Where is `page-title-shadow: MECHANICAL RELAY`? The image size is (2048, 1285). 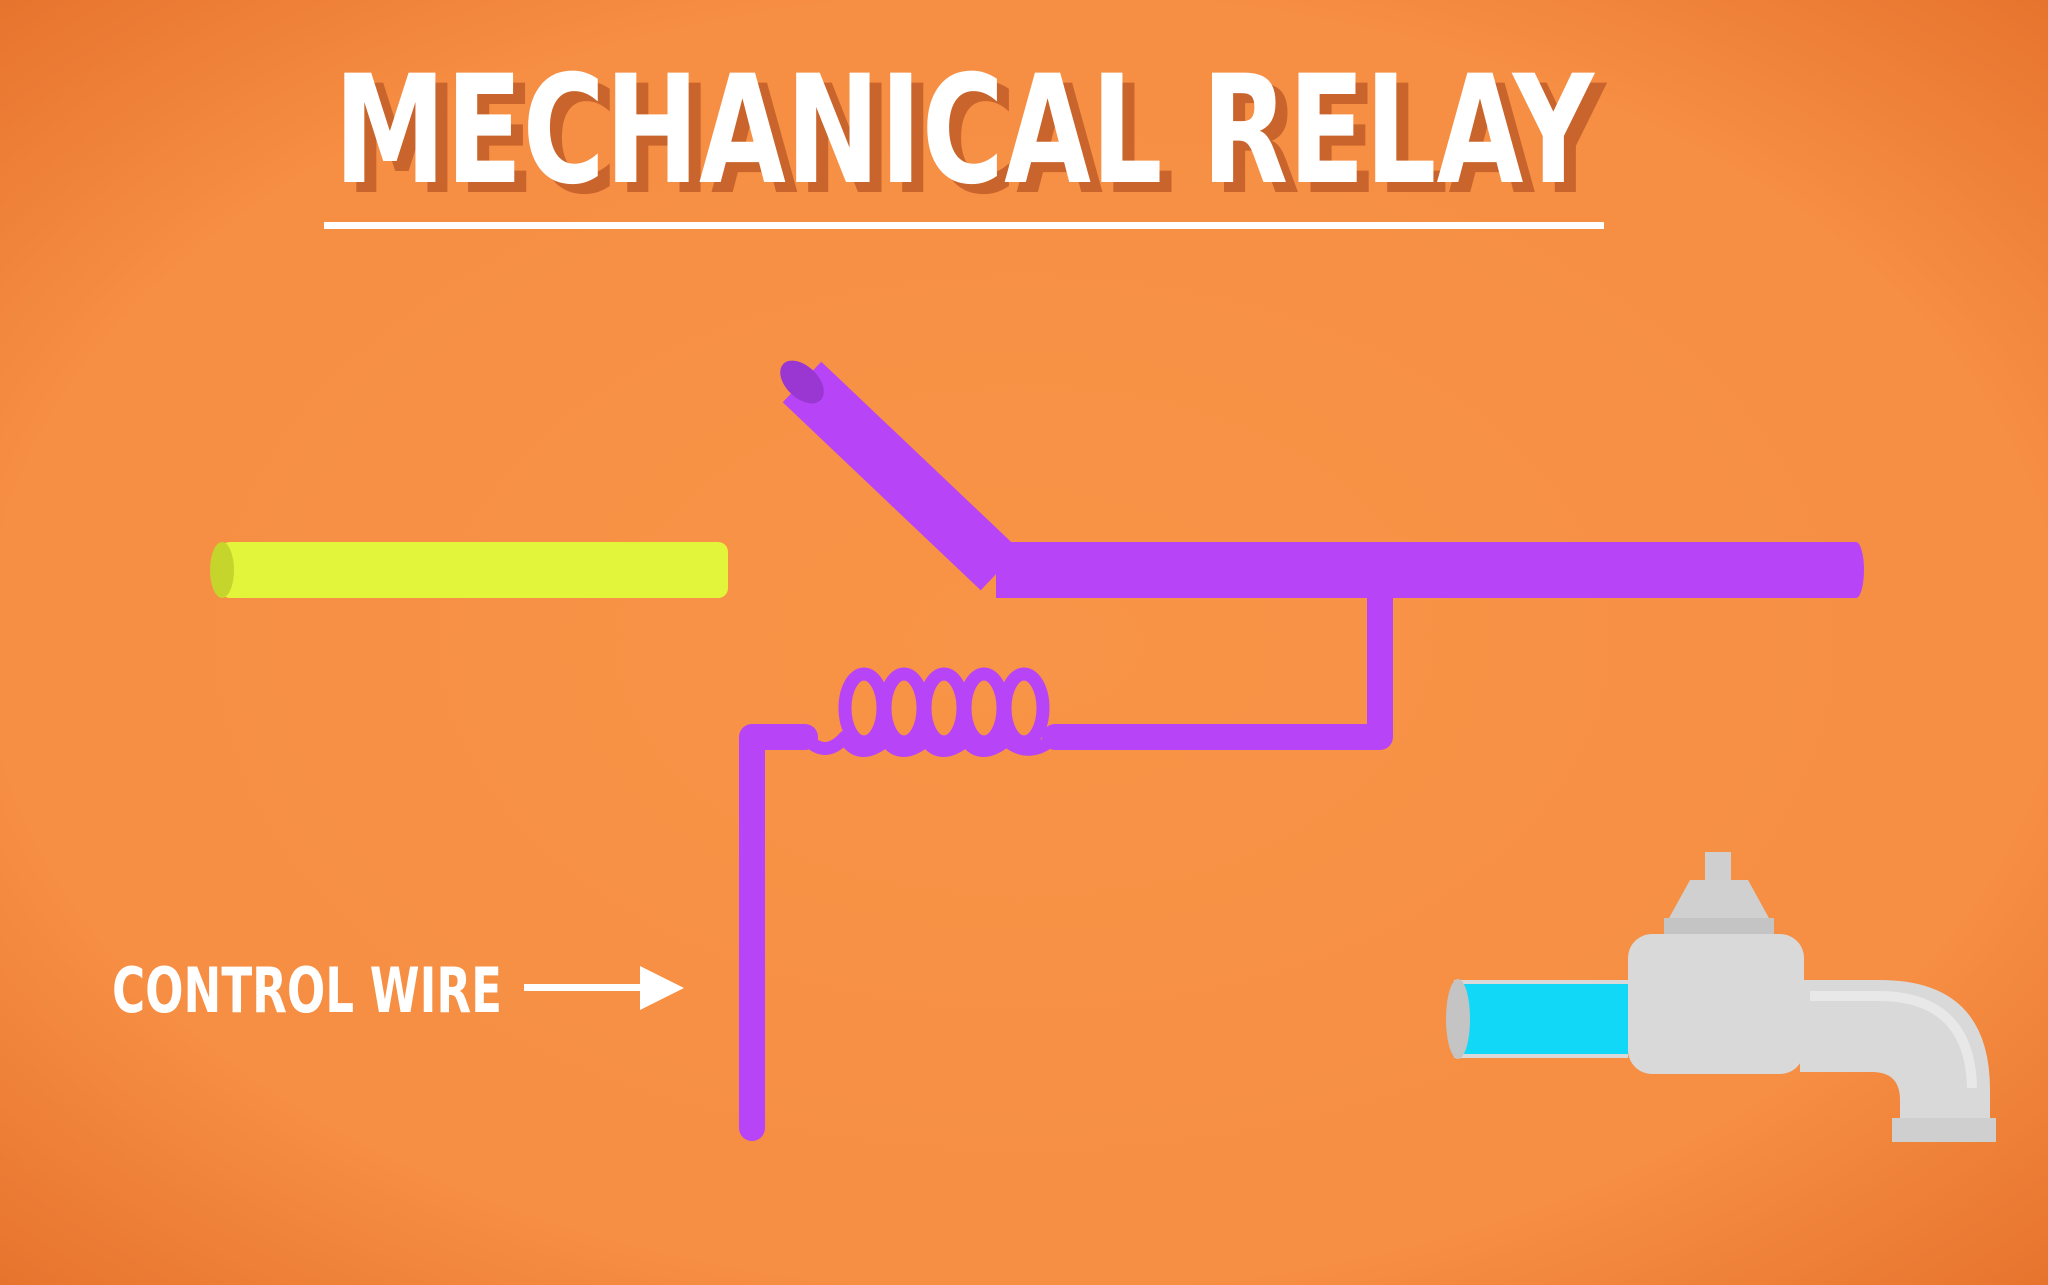 page-title-shadow: MECHANICAL RELAY is located at coordinates (977, 141).